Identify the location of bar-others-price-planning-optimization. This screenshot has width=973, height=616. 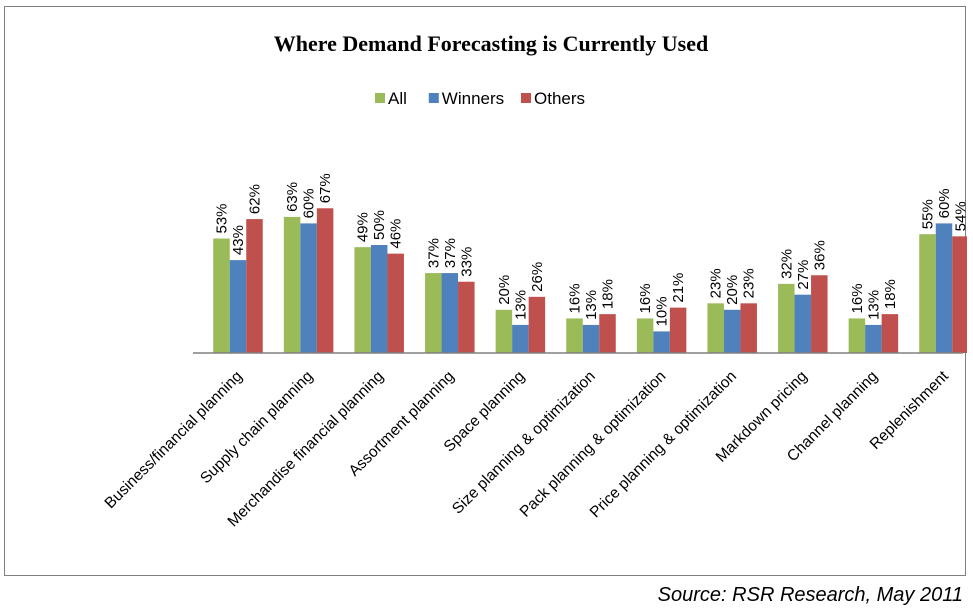
(748, 328).